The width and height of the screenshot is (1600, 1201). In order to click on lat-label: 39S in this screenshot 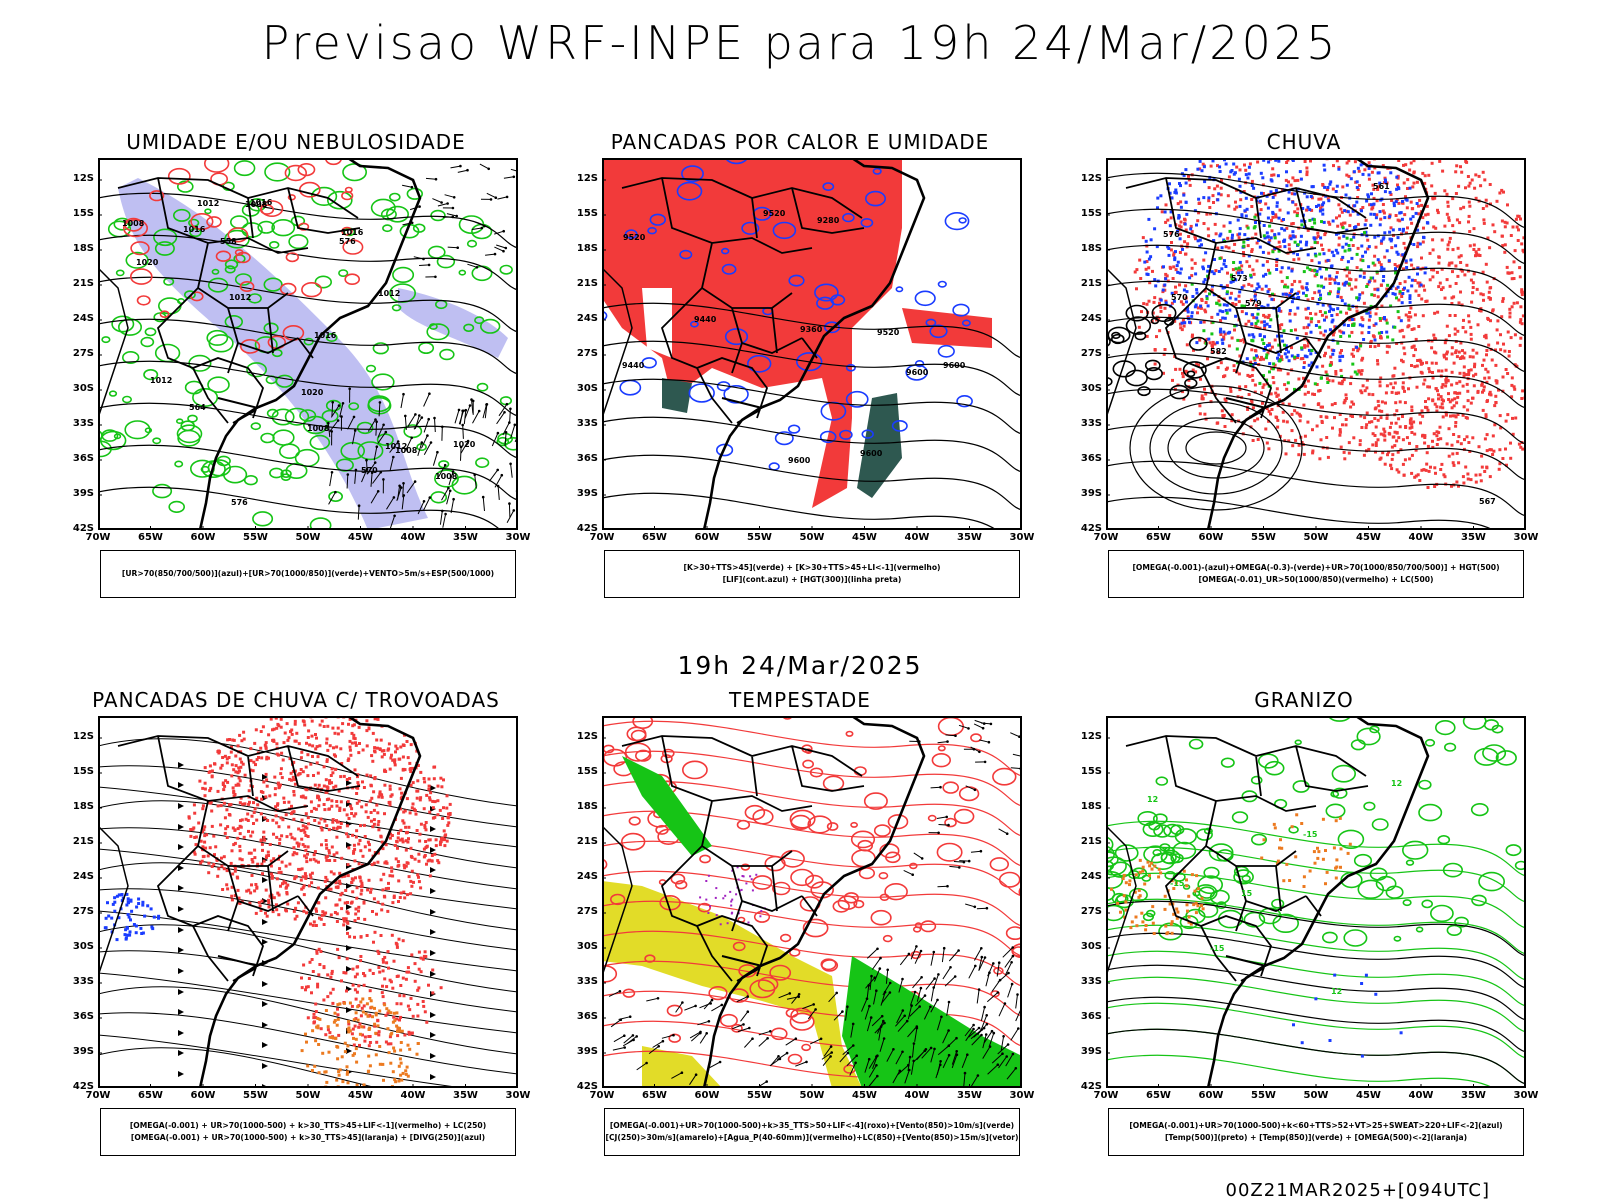, I will do `click(1083, 493)`.